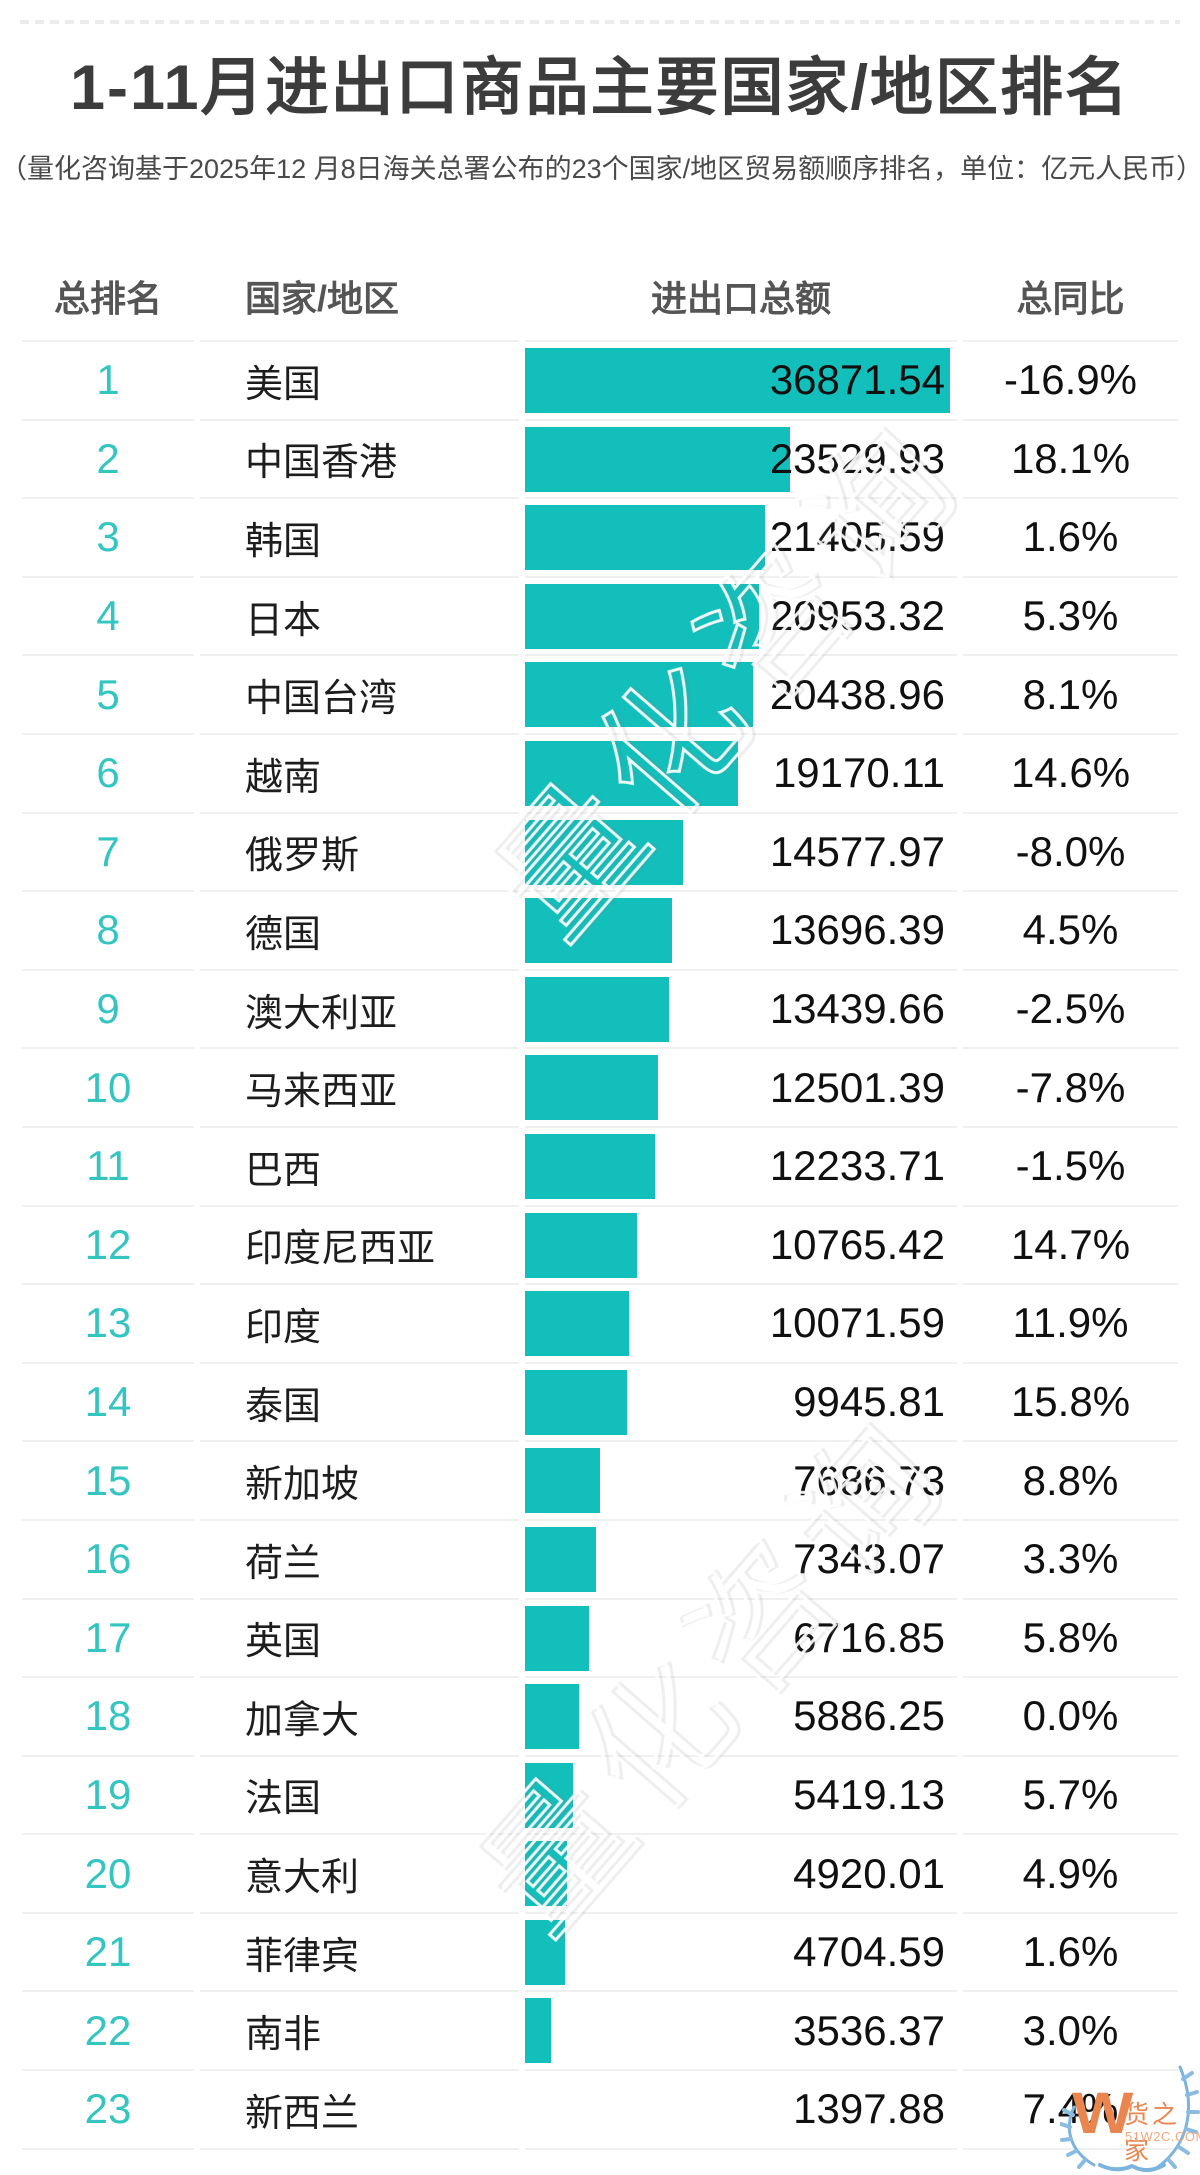 The image size is (1200, 2175). I want to click on trade-total-value: 10765.42, so click(857, 1244).